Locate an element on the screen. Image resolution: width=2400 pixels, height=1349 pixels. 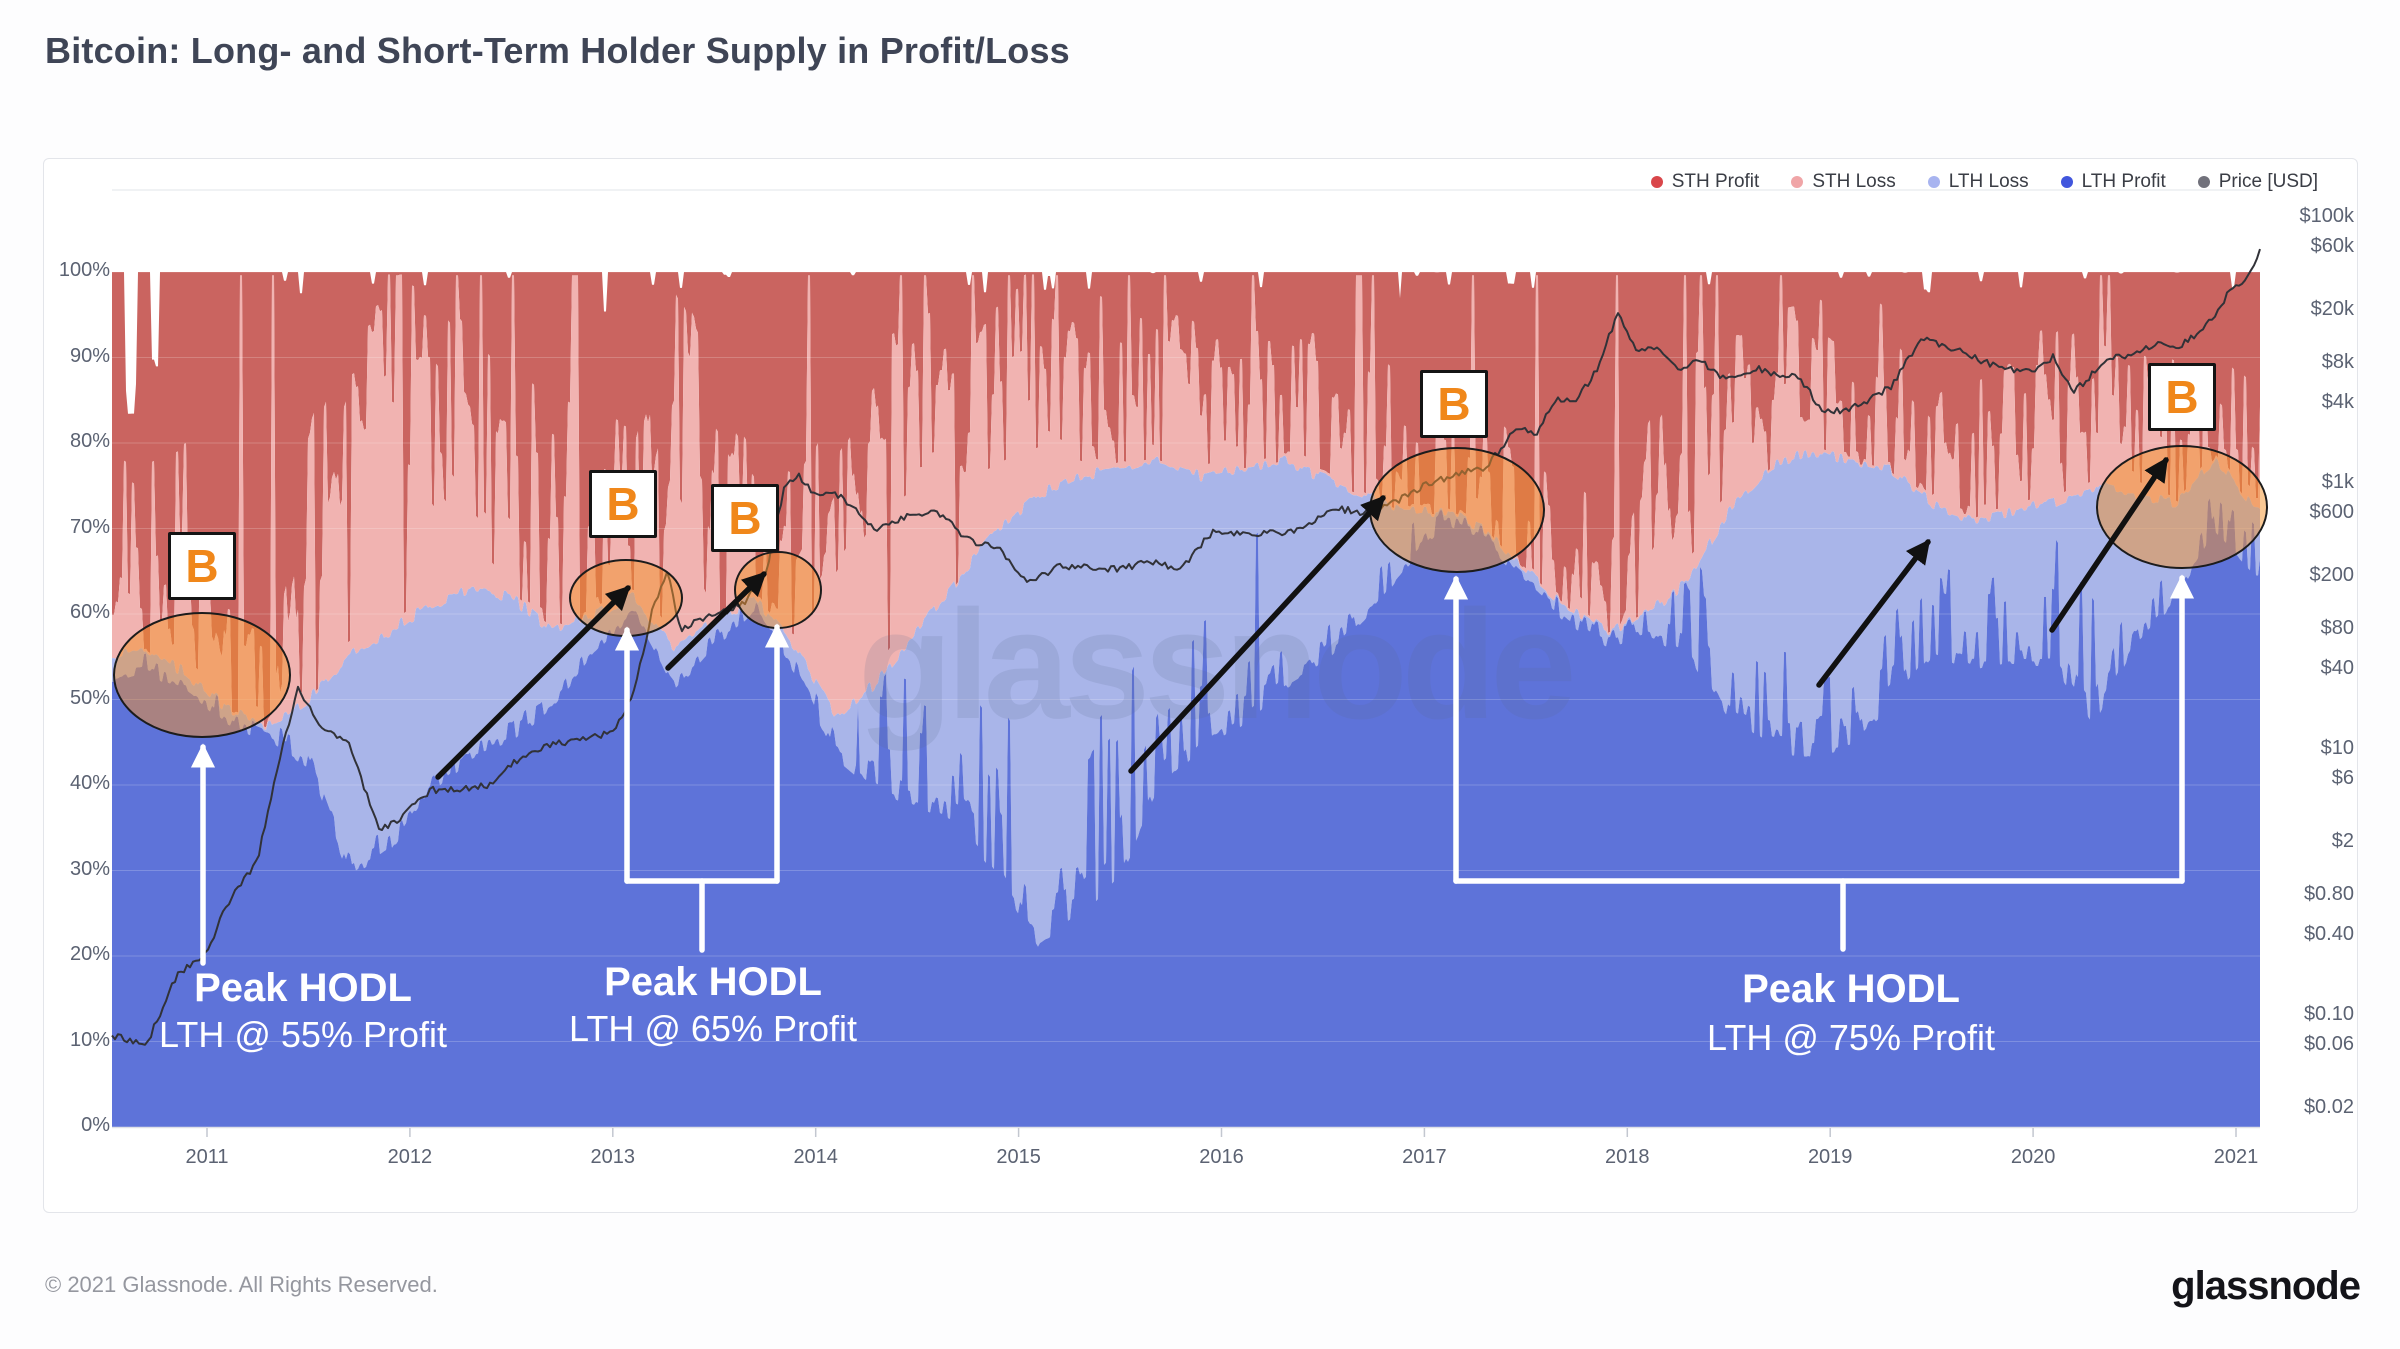
b-marker-3: B is located at coordinates (745, 518).